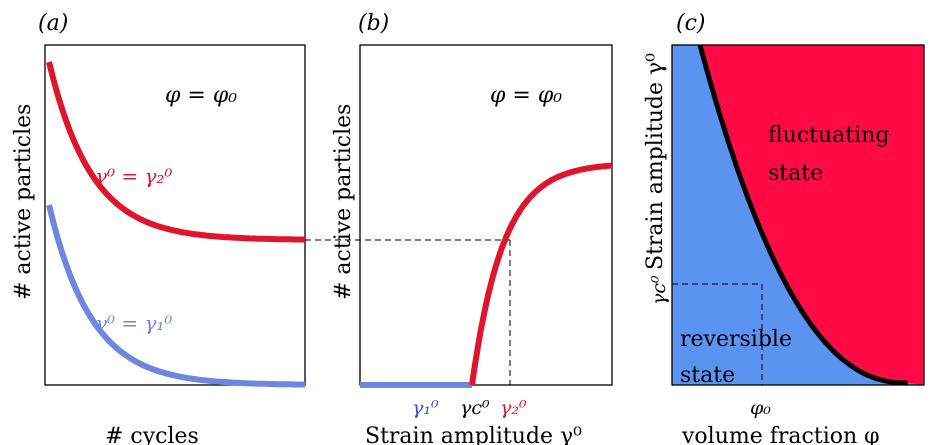 This screenshot has width=930, height=445. What do you see at coordinates (176, 296) in the screenshot?
I see `panel-a-blue-curve` at bounding box center [176, 296].